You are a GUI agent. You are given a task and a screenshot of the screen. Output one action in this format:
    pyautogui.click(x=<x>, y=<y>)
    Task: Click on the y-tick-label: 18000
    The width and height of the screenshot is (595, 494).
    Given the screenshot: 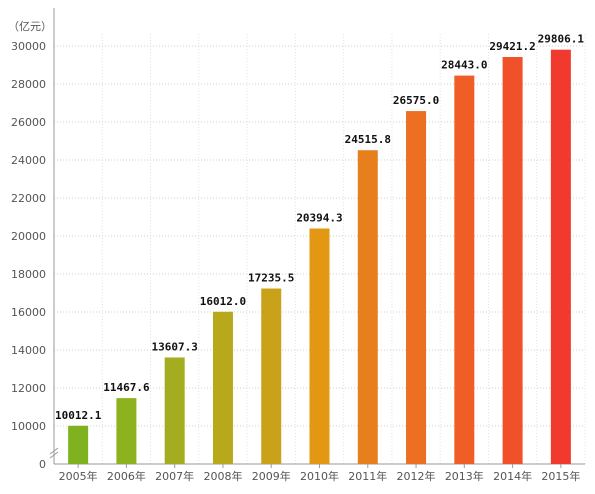 What is the action you would take?
    pyautogui.click(x=28, y=274)
    